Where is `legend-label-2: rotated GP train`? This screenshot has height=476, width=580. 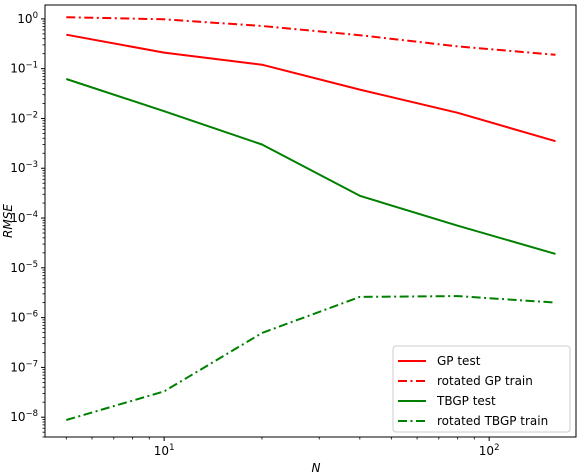
legend-label-2: rotated GP train is located at coordinates (485, 381).